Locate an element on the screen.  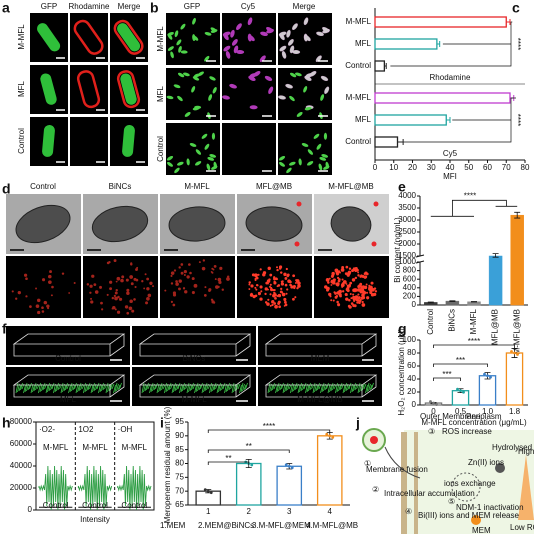
column-label: Cy5 is located at coordinates (248, 6).